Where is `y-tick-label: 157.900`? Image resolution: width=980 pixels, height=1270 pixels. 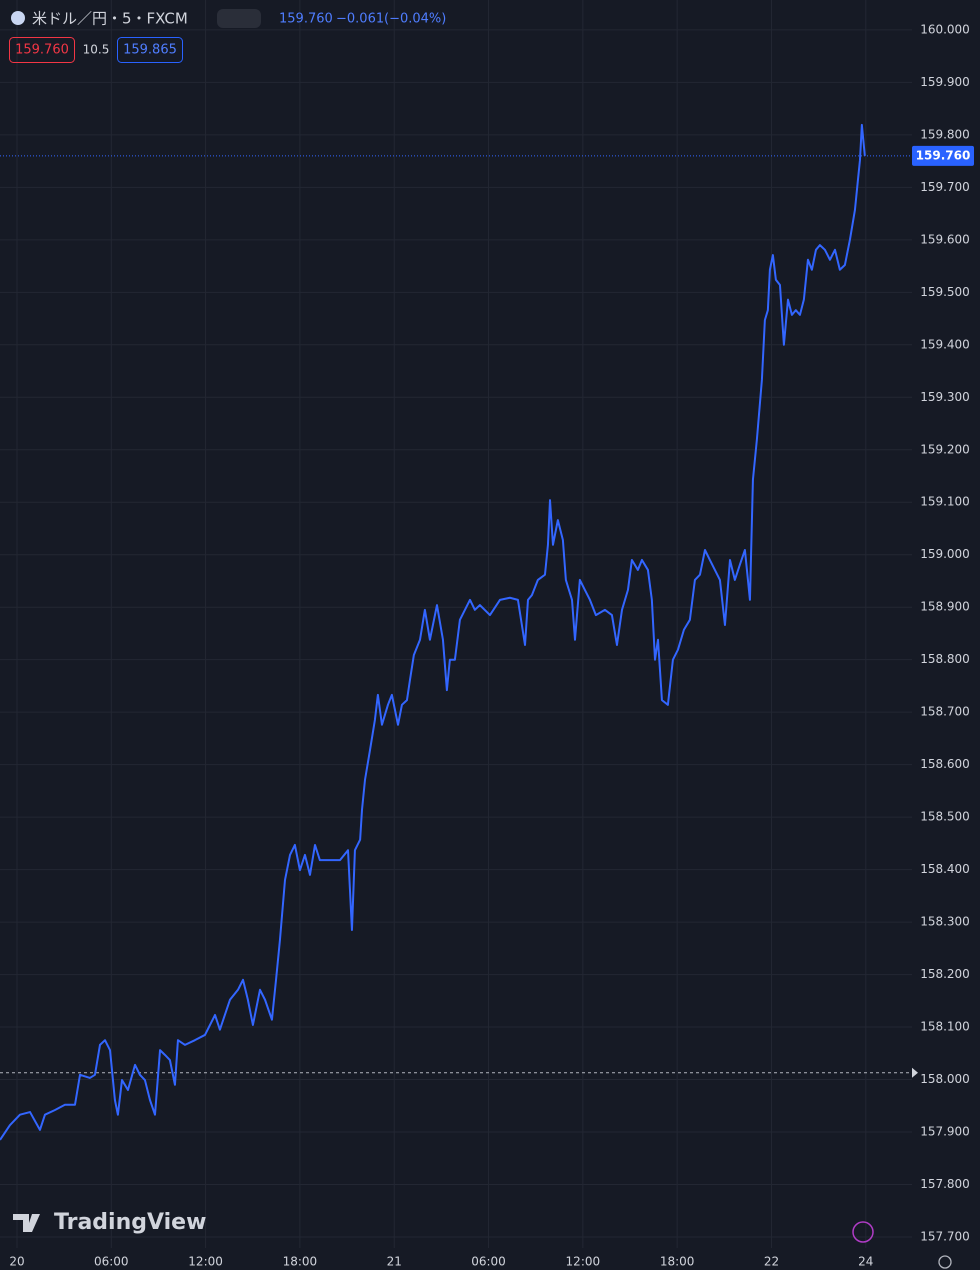 y-tick-label: 157.900 is located at coordinates (945, 1132).